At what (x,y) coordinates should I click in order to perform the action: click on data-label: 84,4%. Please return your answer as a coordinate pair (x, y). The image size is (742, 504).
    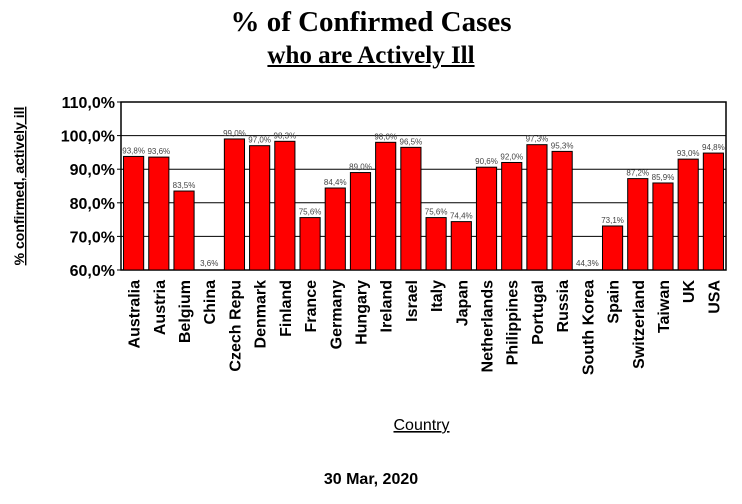
    Looking at the image, I should click on (335, 182).